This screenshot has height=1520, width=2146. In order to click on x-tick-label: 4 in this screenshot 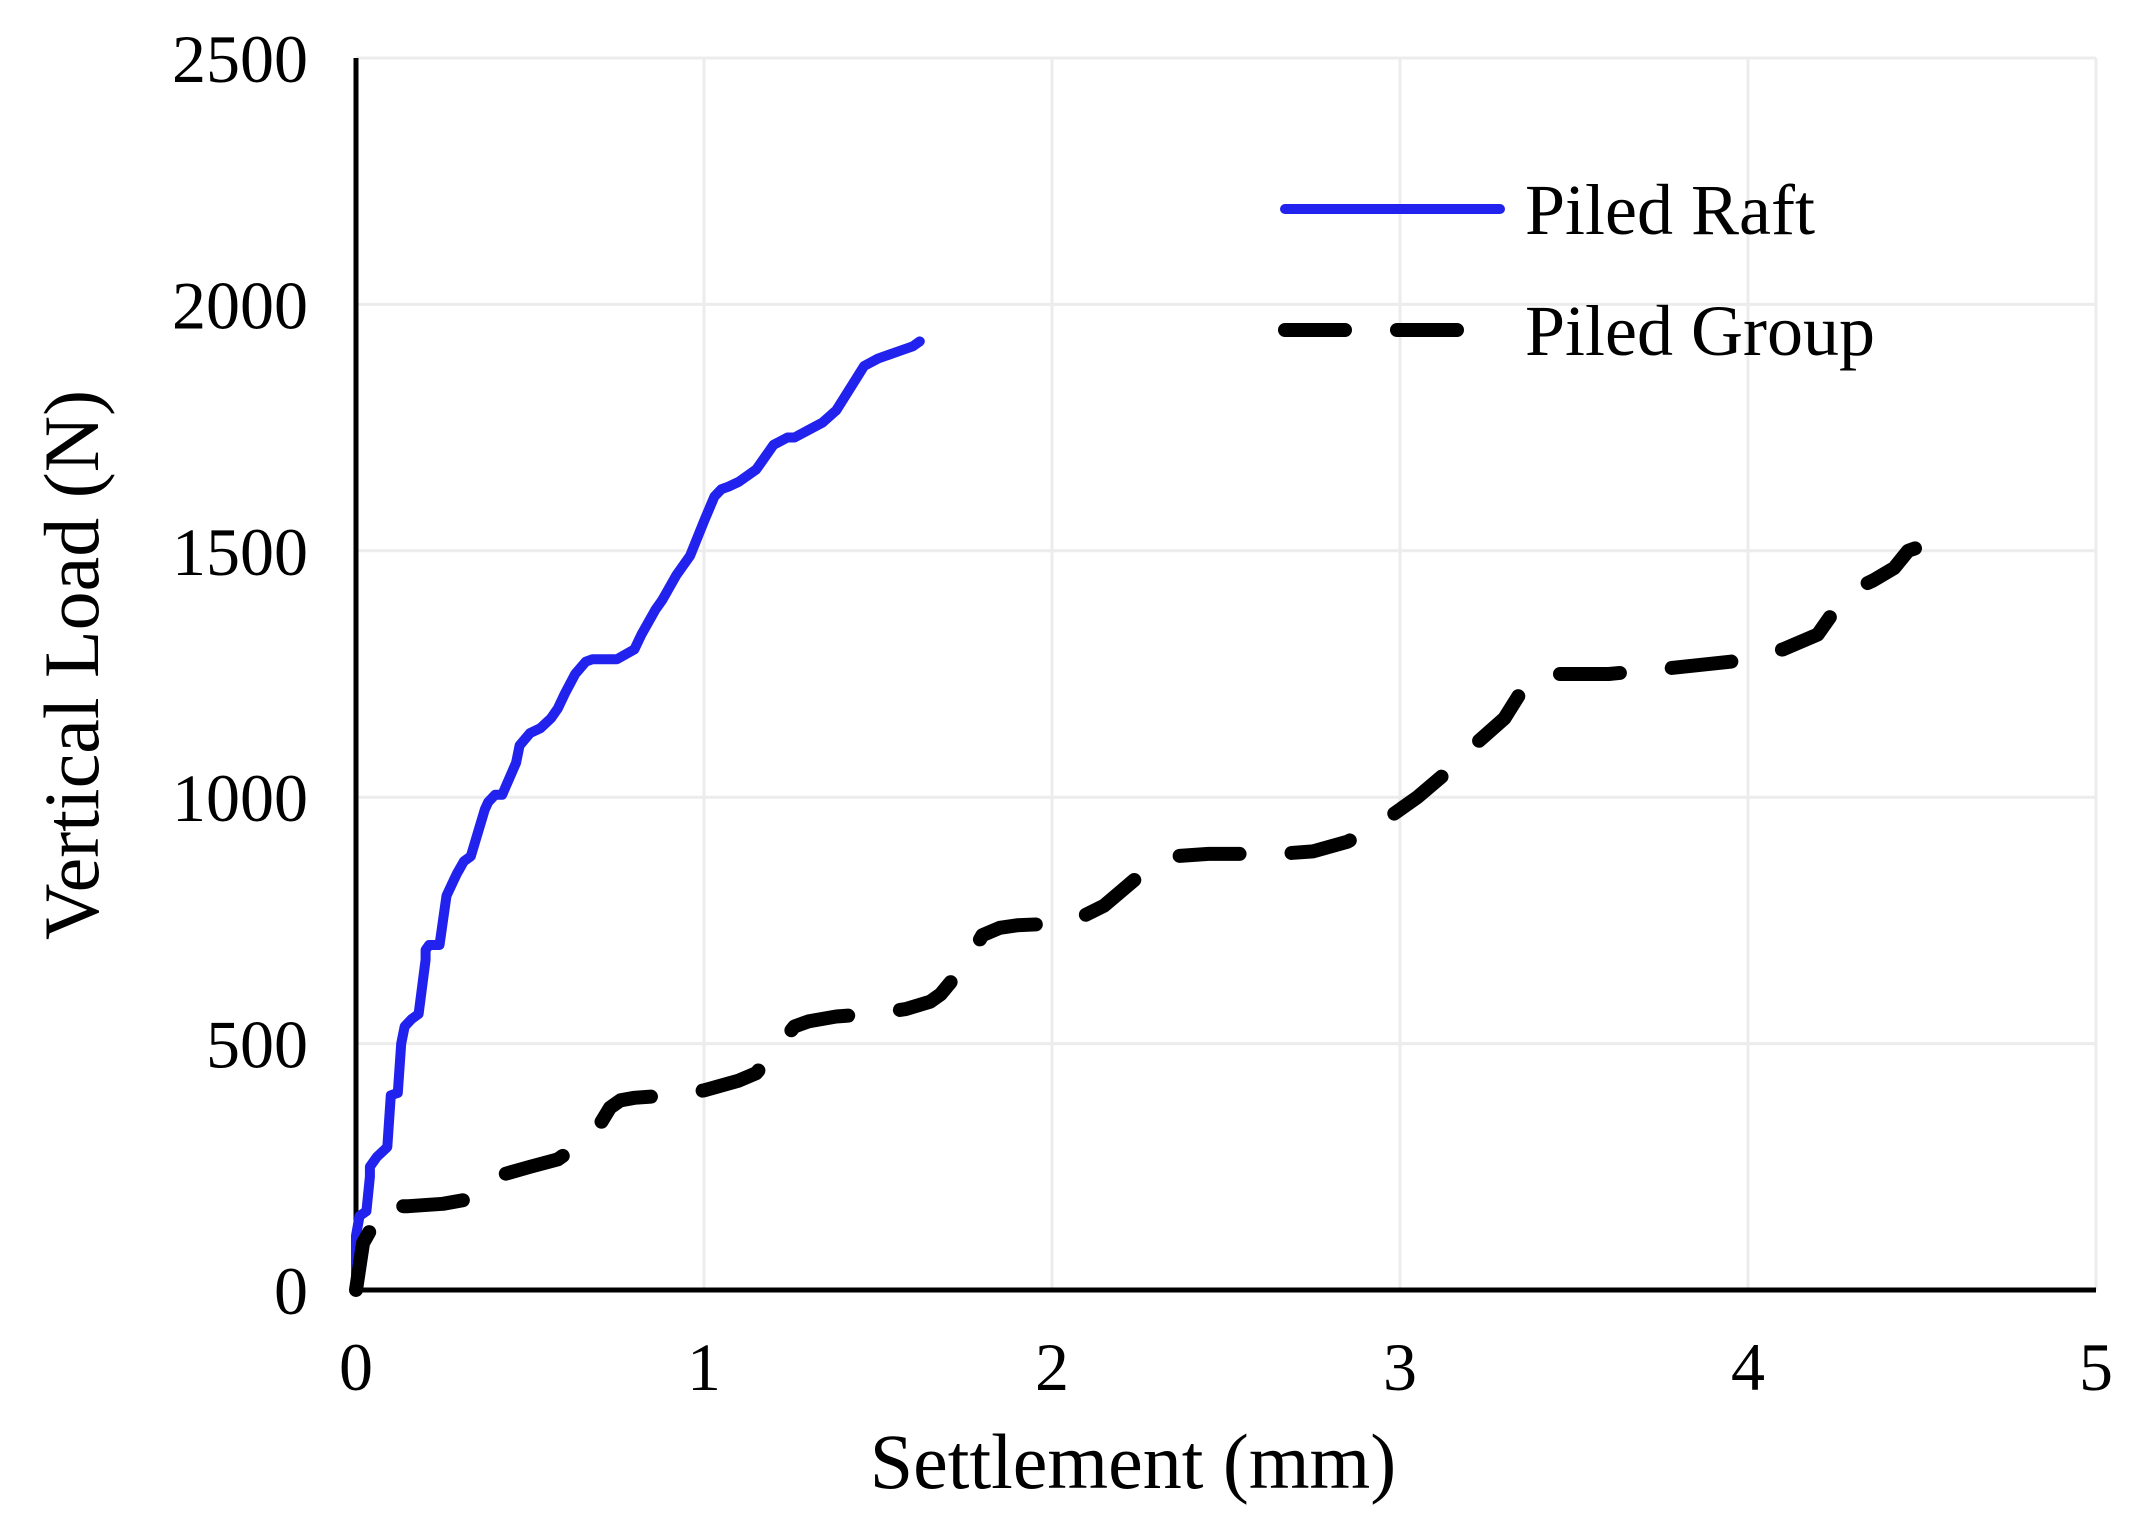, I will do `click(1748, 1367)`.